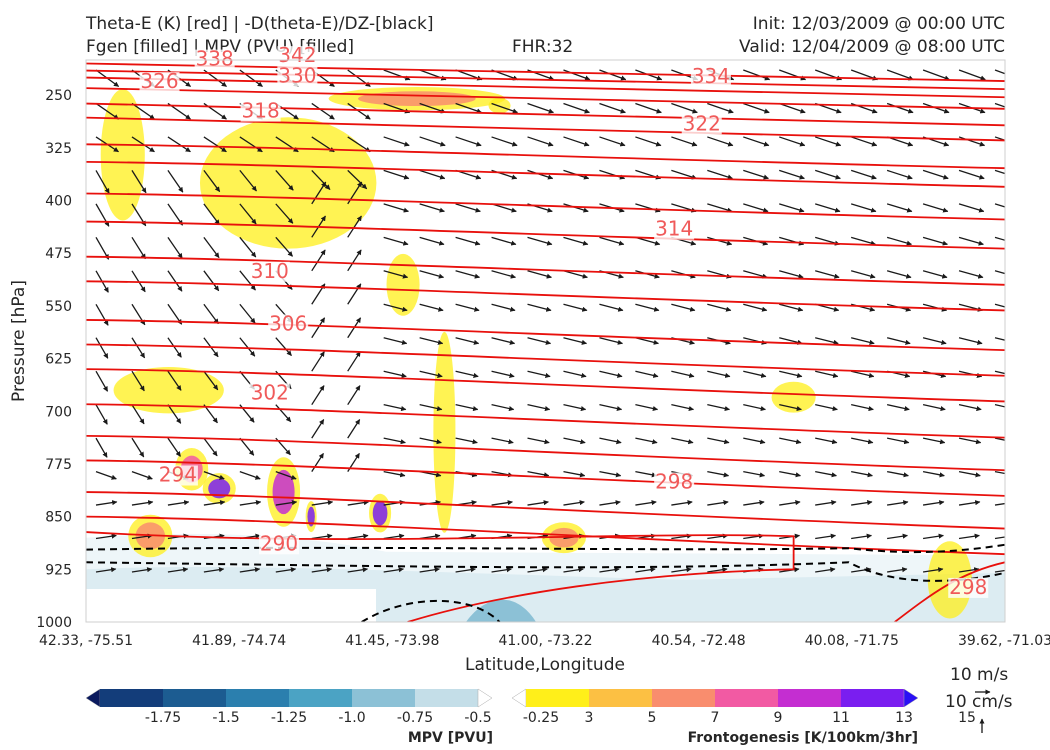 The width and height of the screenshot is (1050, 750). What do you see at coordinates (58, 202) in the screenshot?
I see `y-tick-label: 400` at bounding box center [58, 202].